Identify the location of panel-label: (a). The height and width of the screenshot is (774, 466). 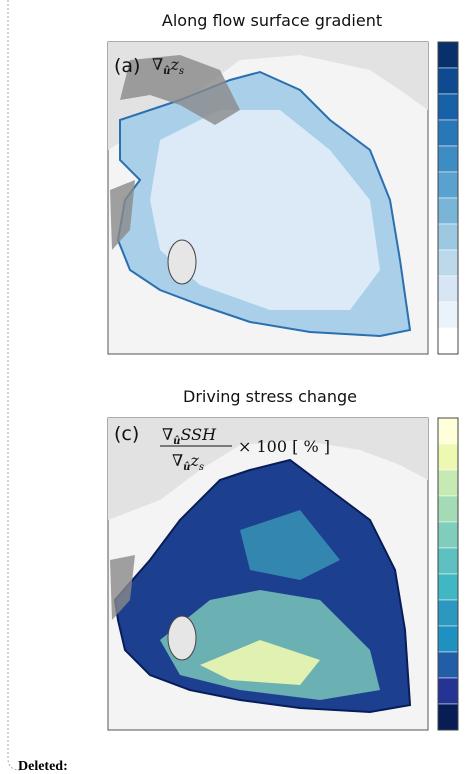
(127, 66).